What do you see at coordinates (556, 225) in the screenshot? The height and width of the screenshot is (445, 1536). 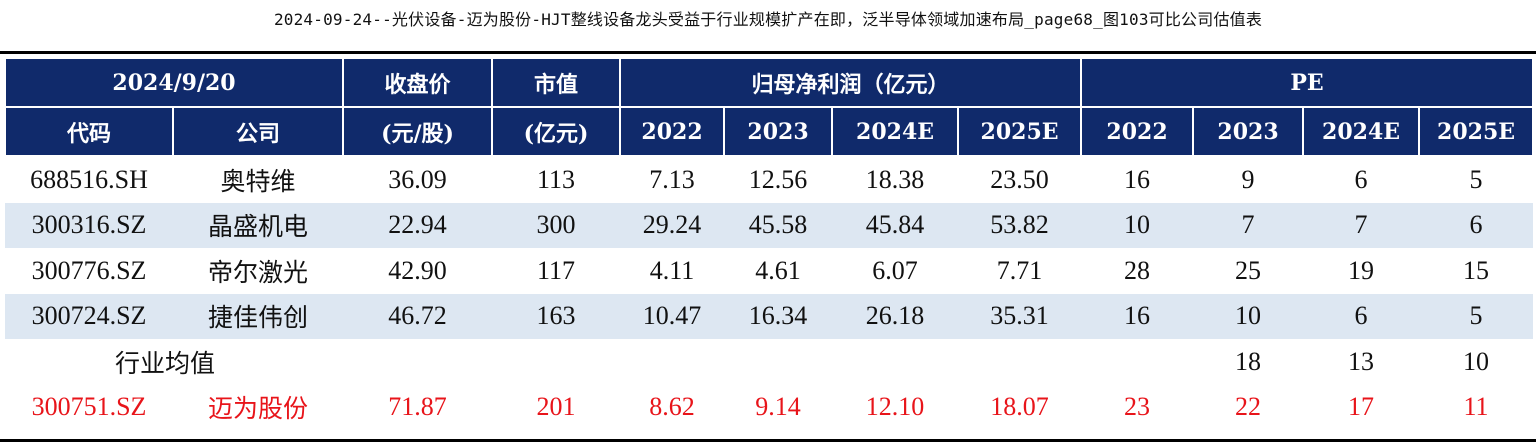 I see `cell-cap: 300` at bounding box center [556, 225].